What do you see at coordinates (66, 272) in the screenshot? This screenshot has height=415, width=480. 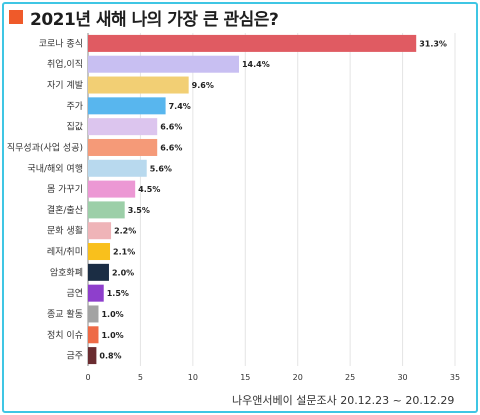 I see `category-label: 암호화폐` at bounding box center [66, 272].